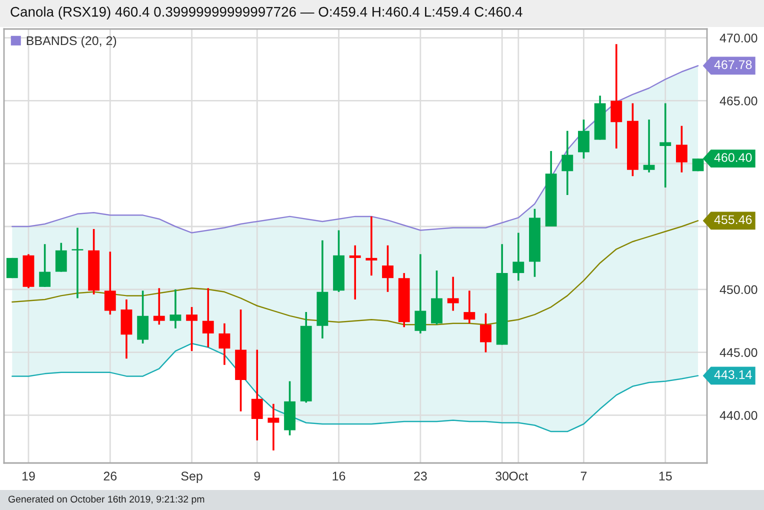 The height and width of the screenshot is (510, 764). I want to click on x-tick-label: 30, so click(502, 476).